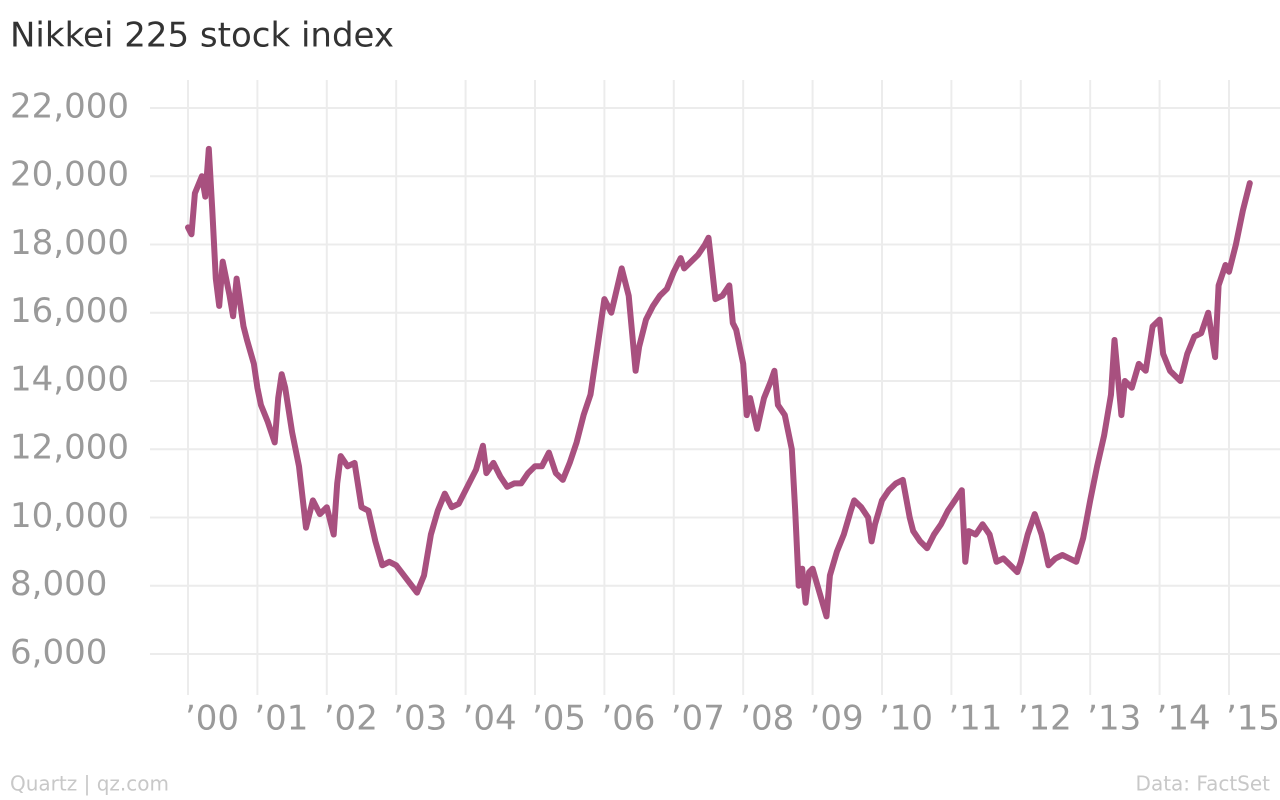  What do you see at coordinates (837, 719) in the screenshot?
I see `x-tick-label: ’09` at bounding box center [837, 719].